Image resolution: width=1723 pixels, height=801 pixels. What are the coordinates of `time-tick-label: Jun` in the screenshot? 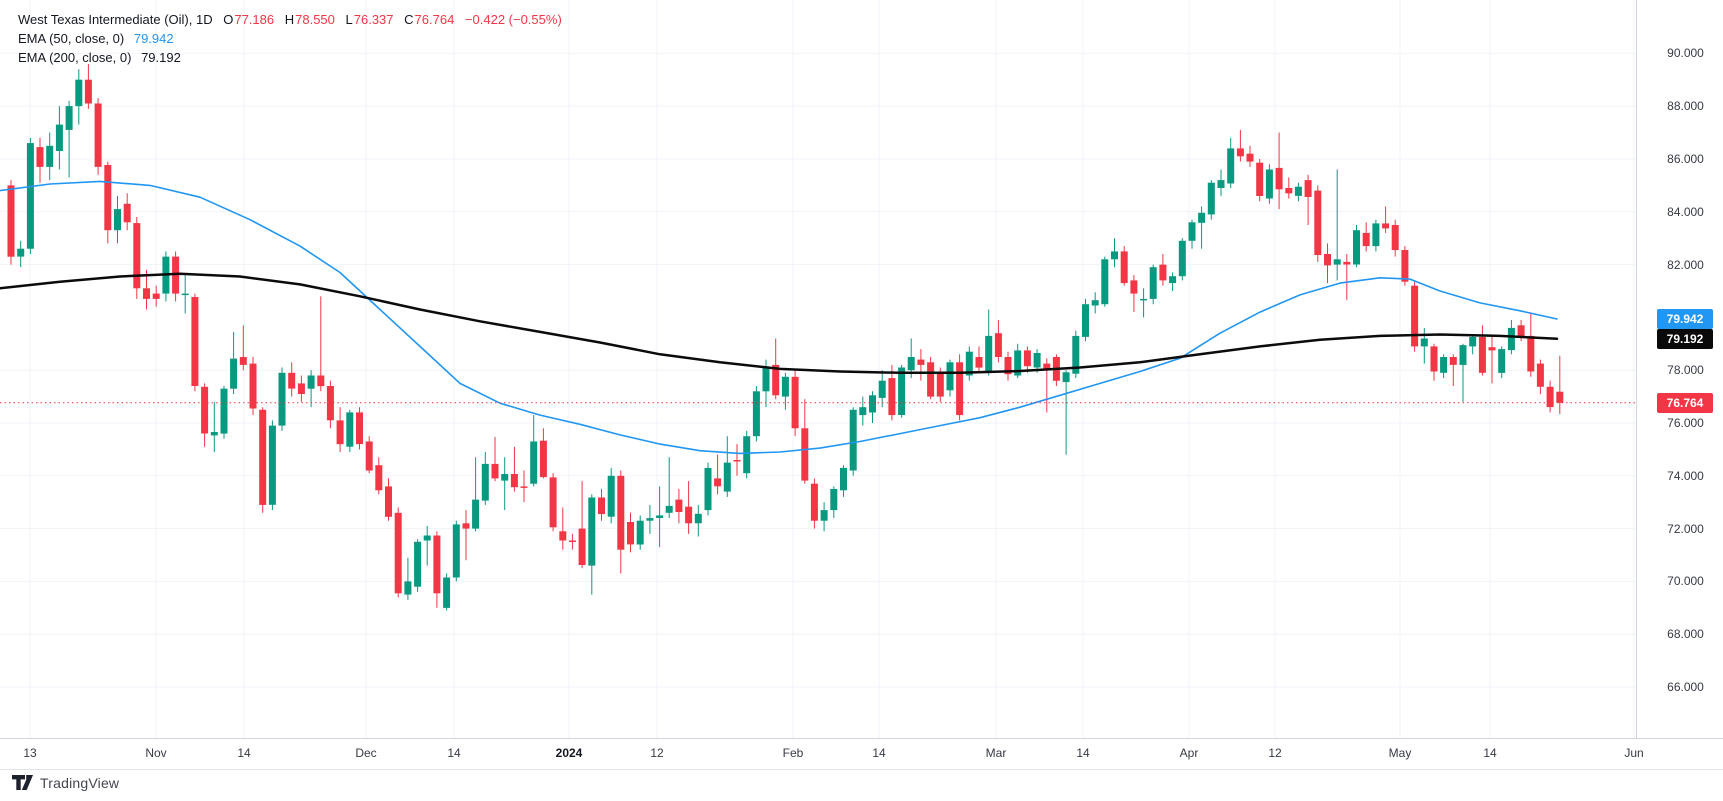 It's located at (1634, 753).